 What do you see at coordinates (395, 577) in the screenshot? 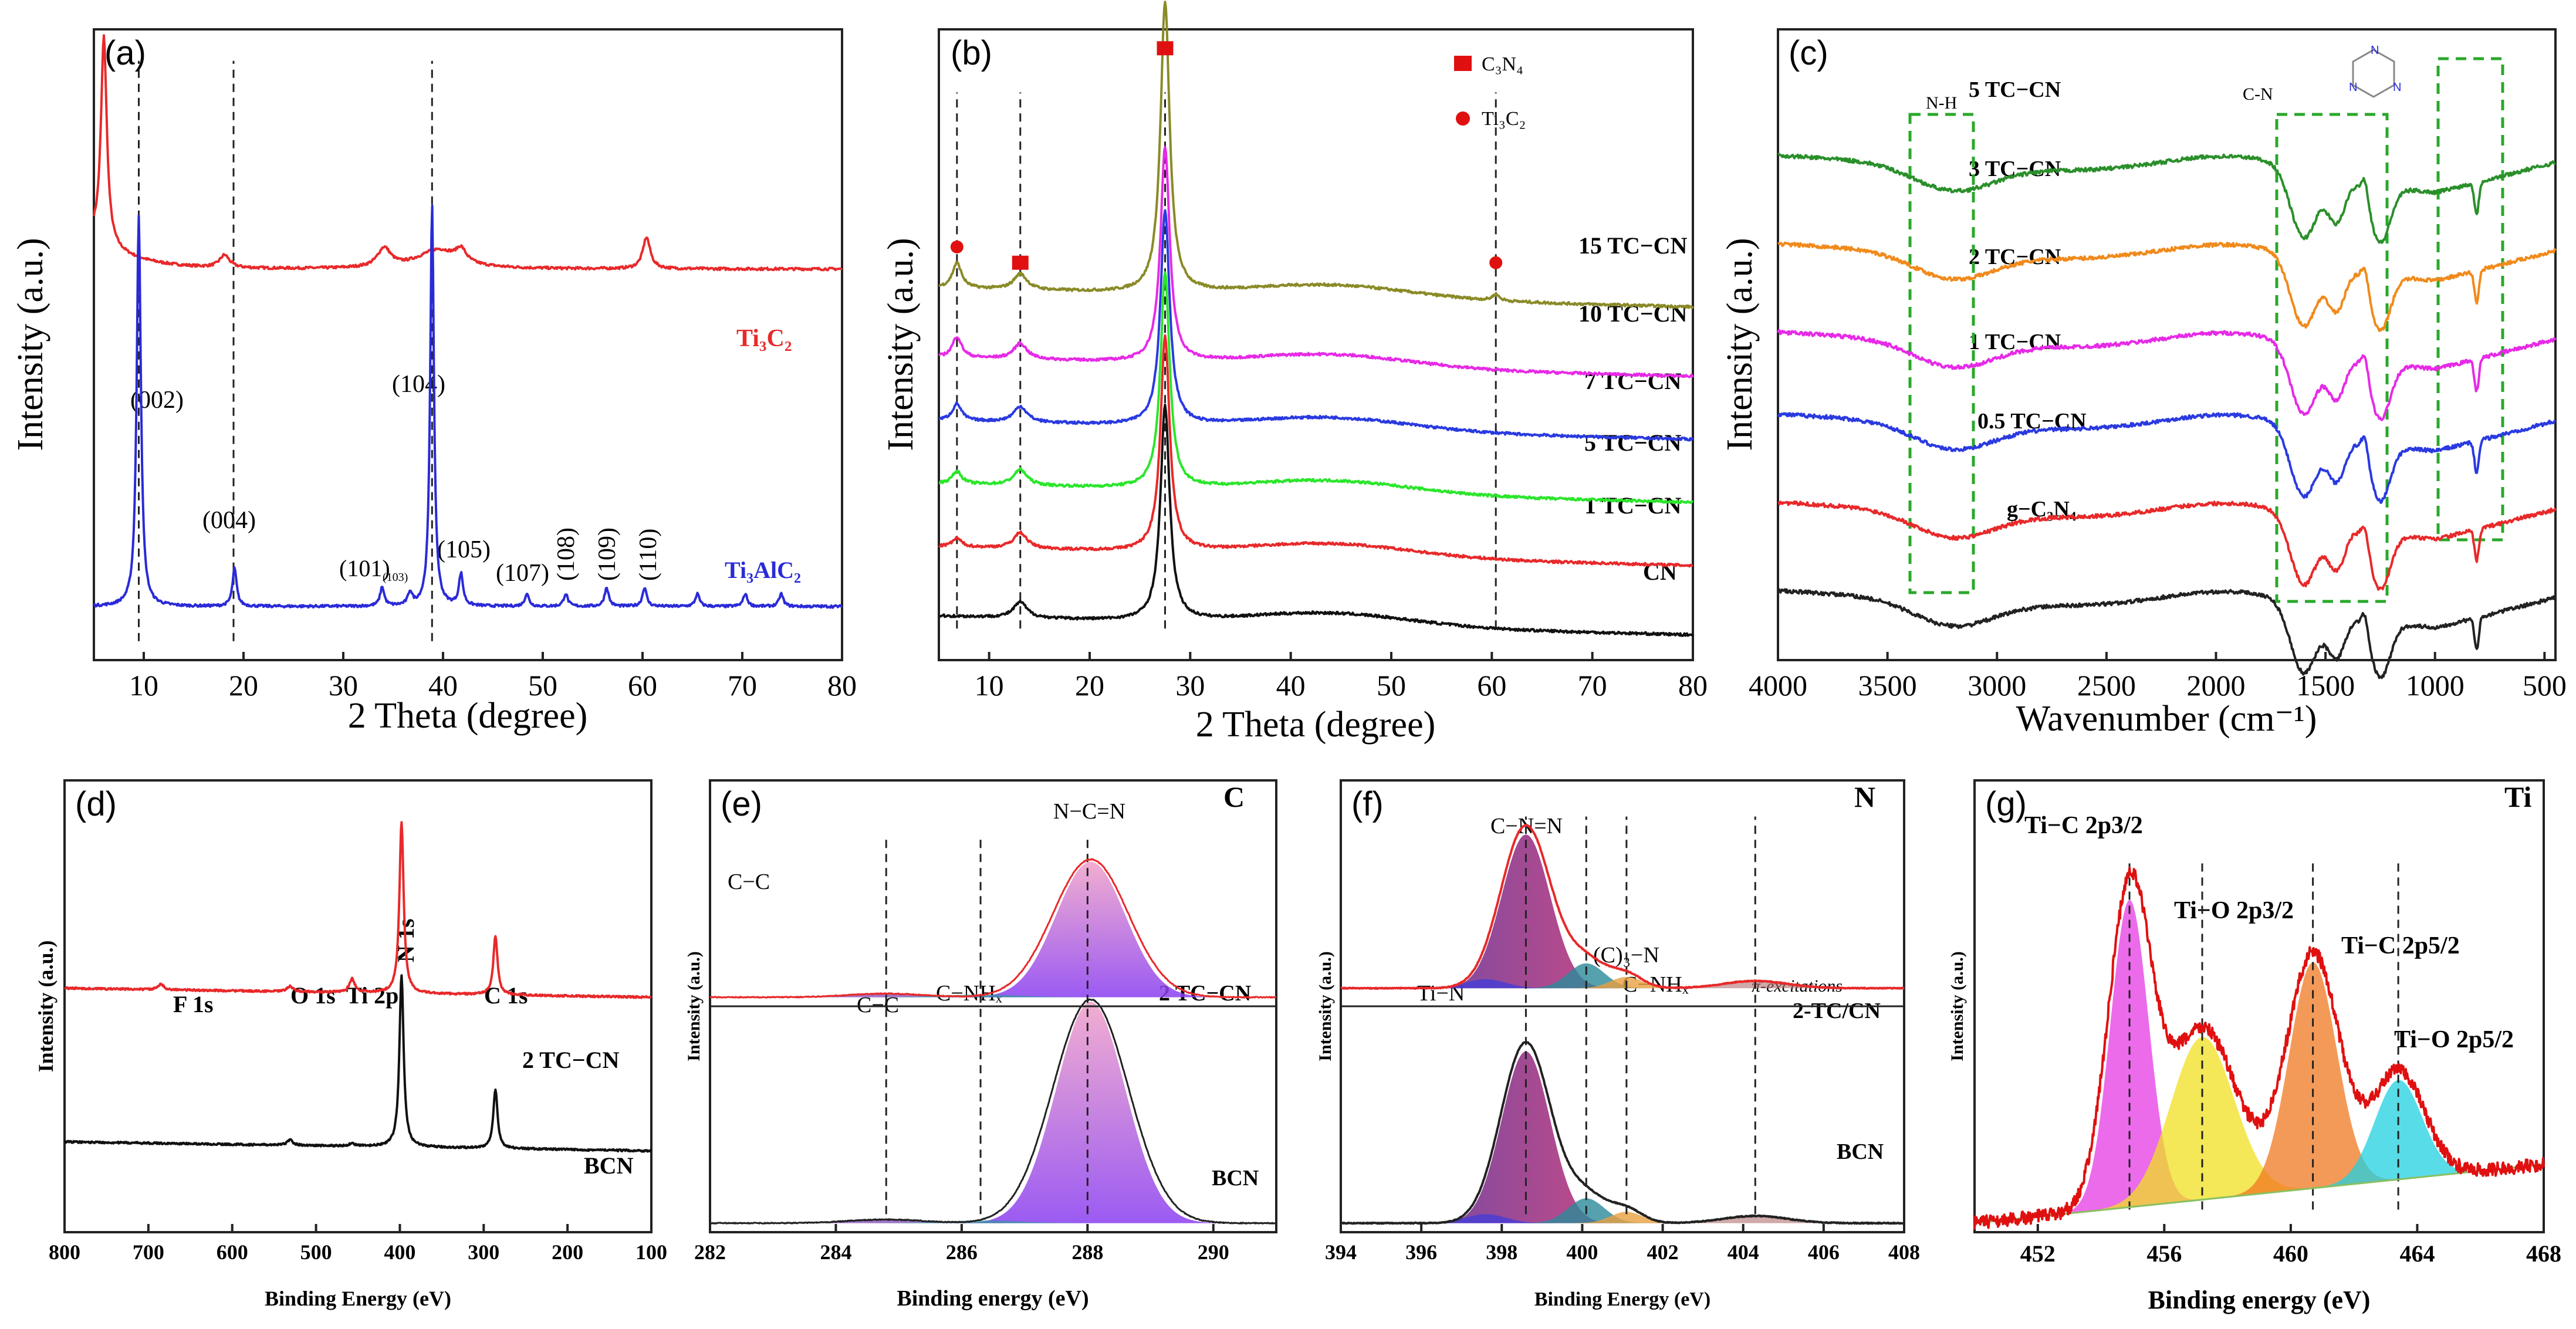
I see `hkl-103: (103)` at bounding box center [395, 577].